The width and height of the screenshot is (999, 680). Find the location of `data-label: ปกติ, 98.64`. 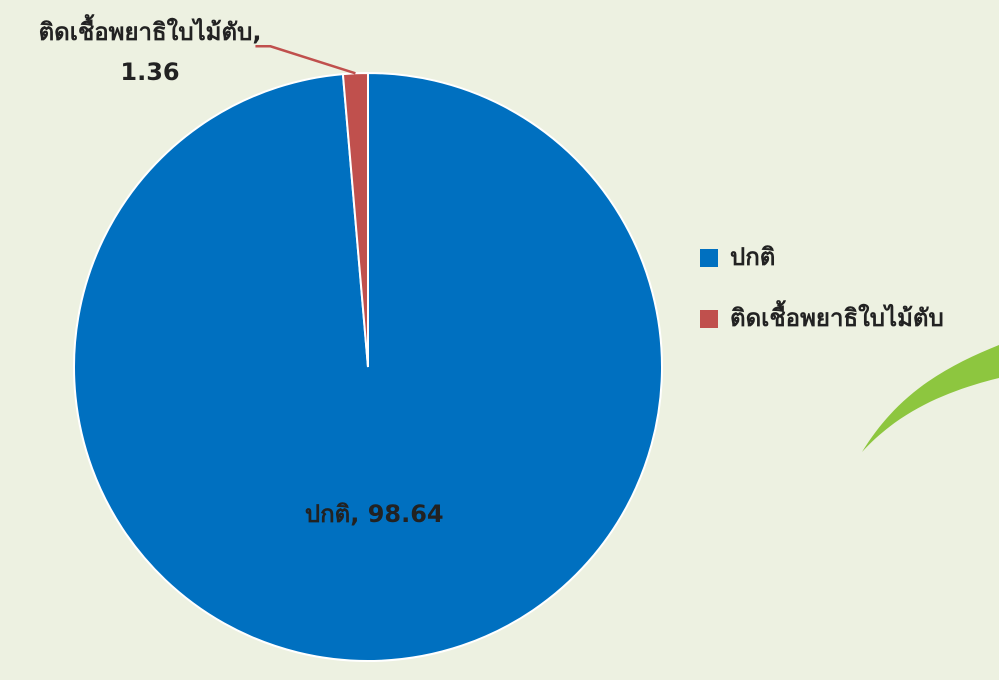

data-label: ปกติ, 98.64 is located at coordinates (374, 513).